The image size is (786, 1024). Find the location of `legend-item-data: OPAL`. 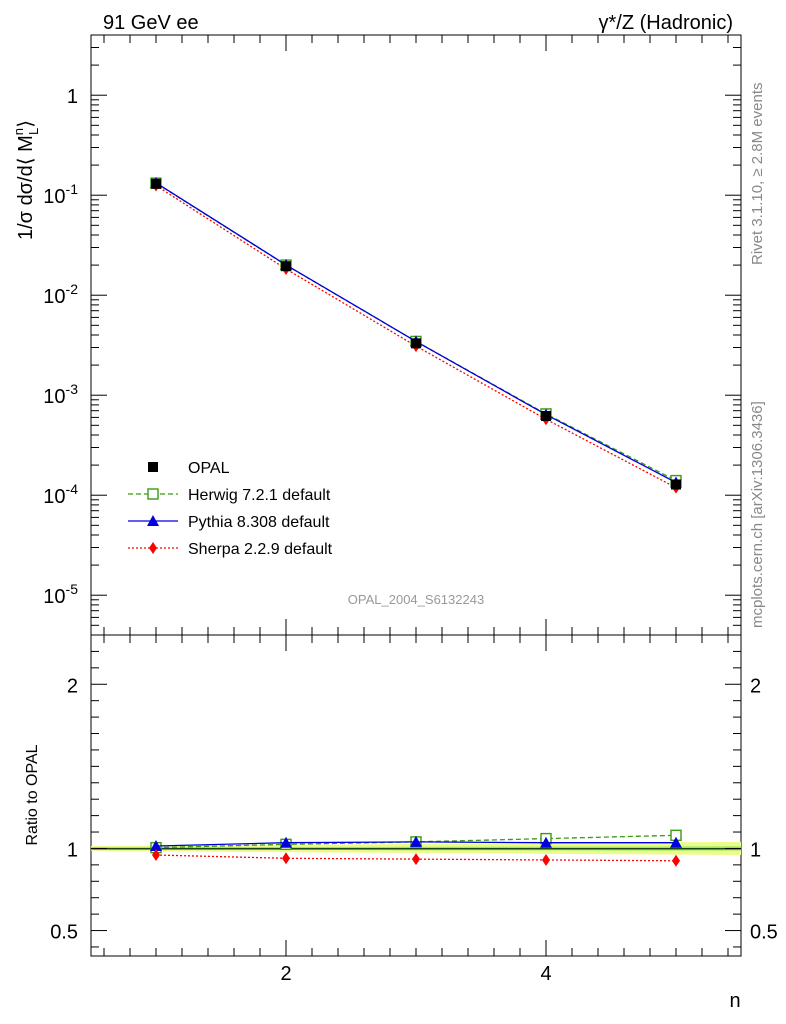

legend-item-data: OPAL is located at coordinates (189, 468).